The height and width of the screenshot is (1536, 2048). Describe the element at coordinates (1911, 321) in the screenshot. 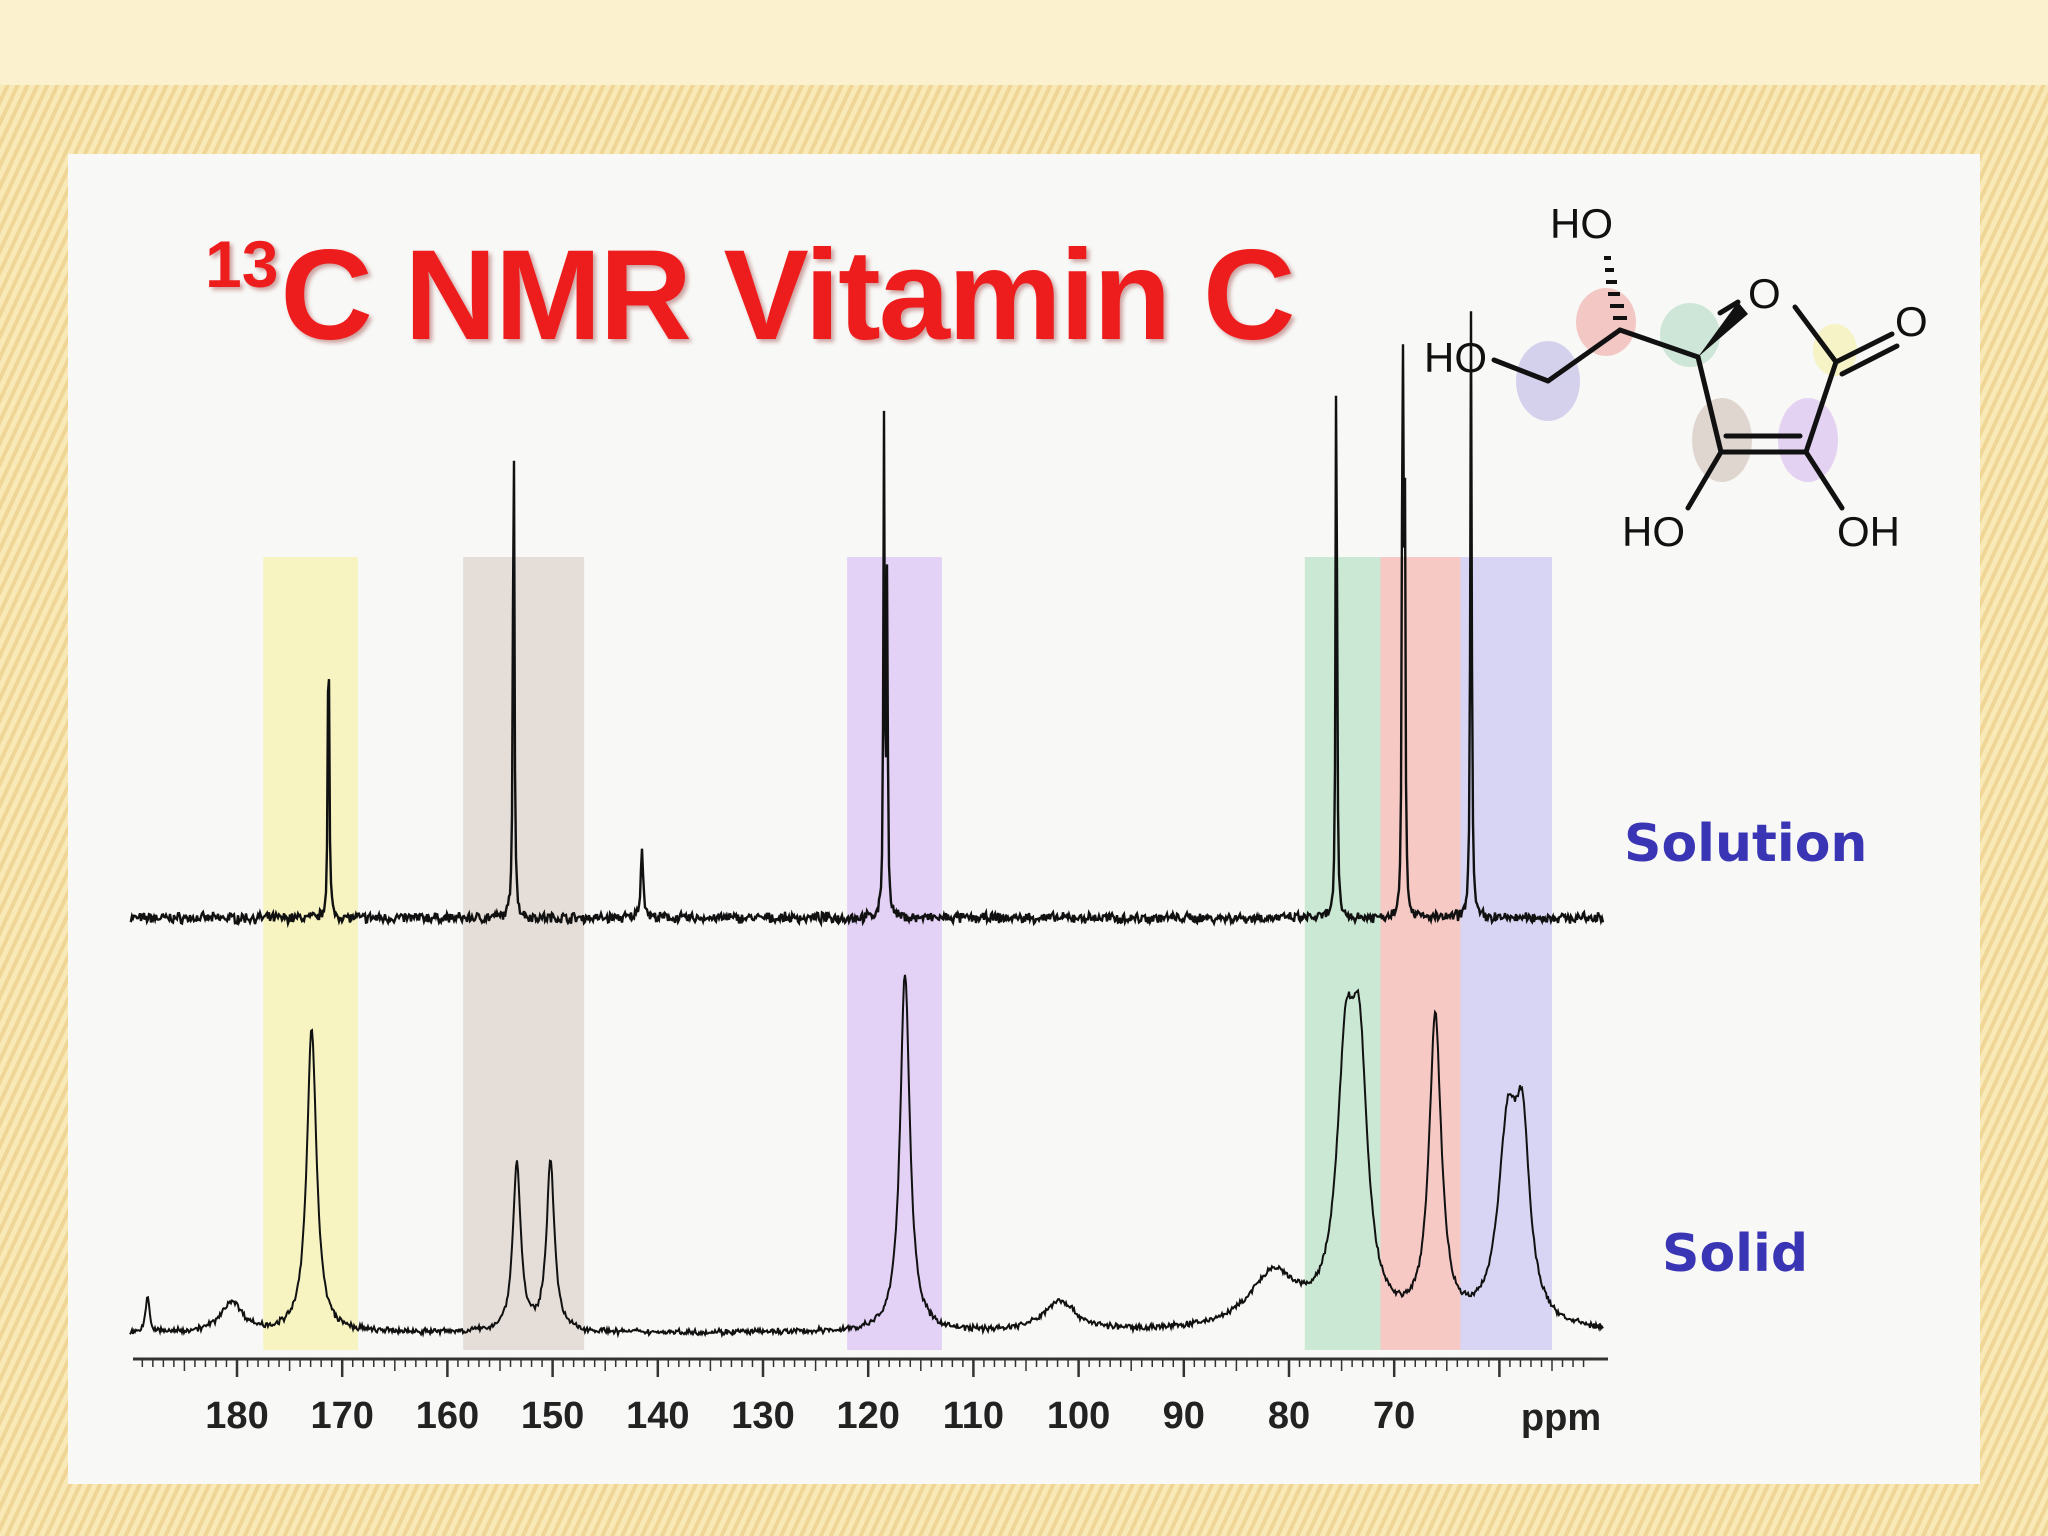

I see `atom-o-carbonyl: O` at that location.